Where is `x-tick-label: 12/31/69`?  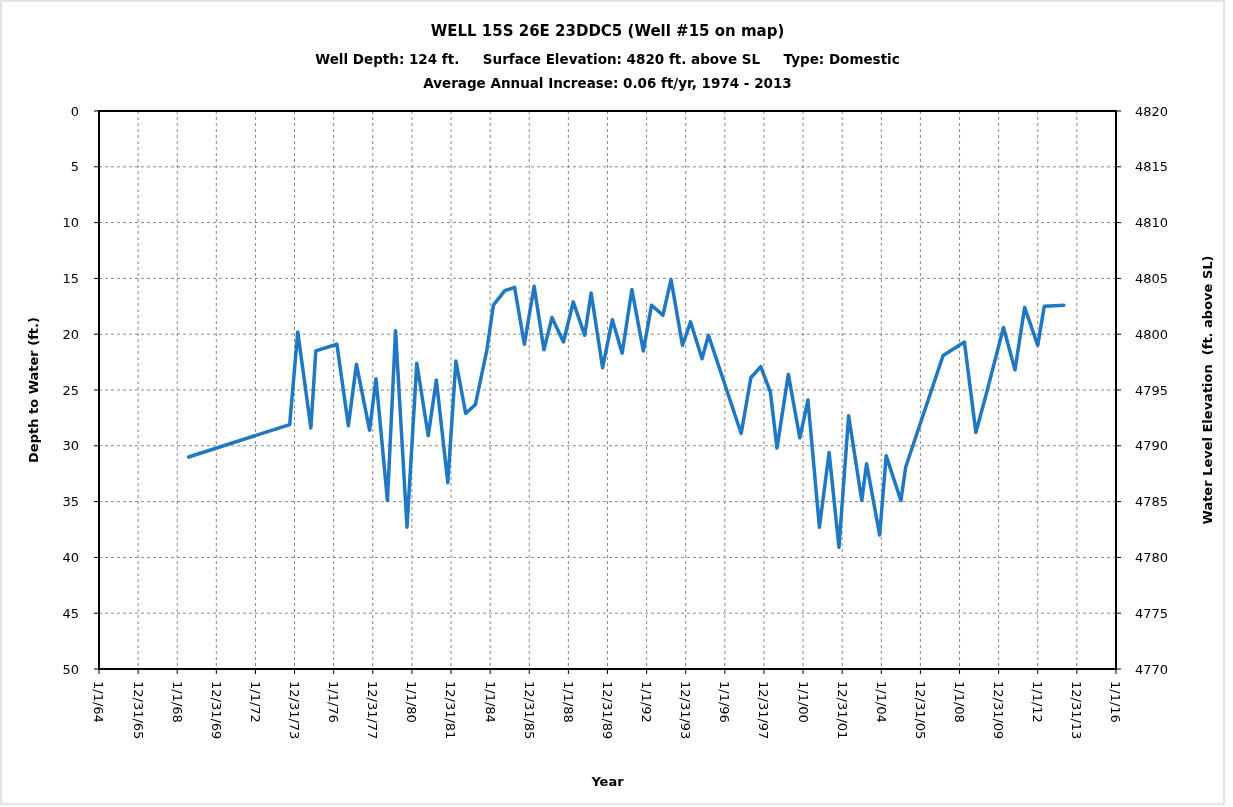 x-tick-label: 12/31/69 is located at coordinates (216, 710).